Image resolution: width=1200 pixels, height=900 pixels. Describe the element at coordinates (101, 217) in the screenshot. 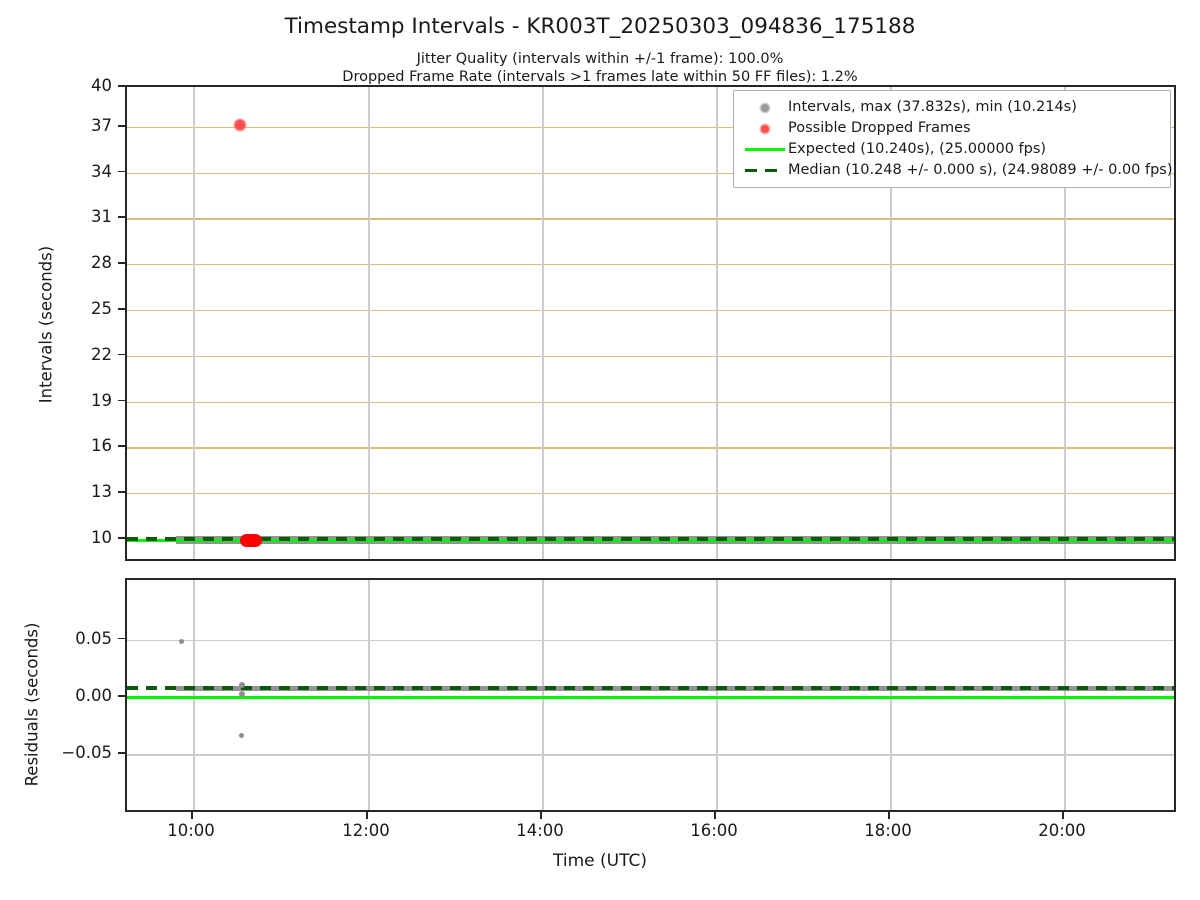

I see `ytick-label-31: 31` at that location.